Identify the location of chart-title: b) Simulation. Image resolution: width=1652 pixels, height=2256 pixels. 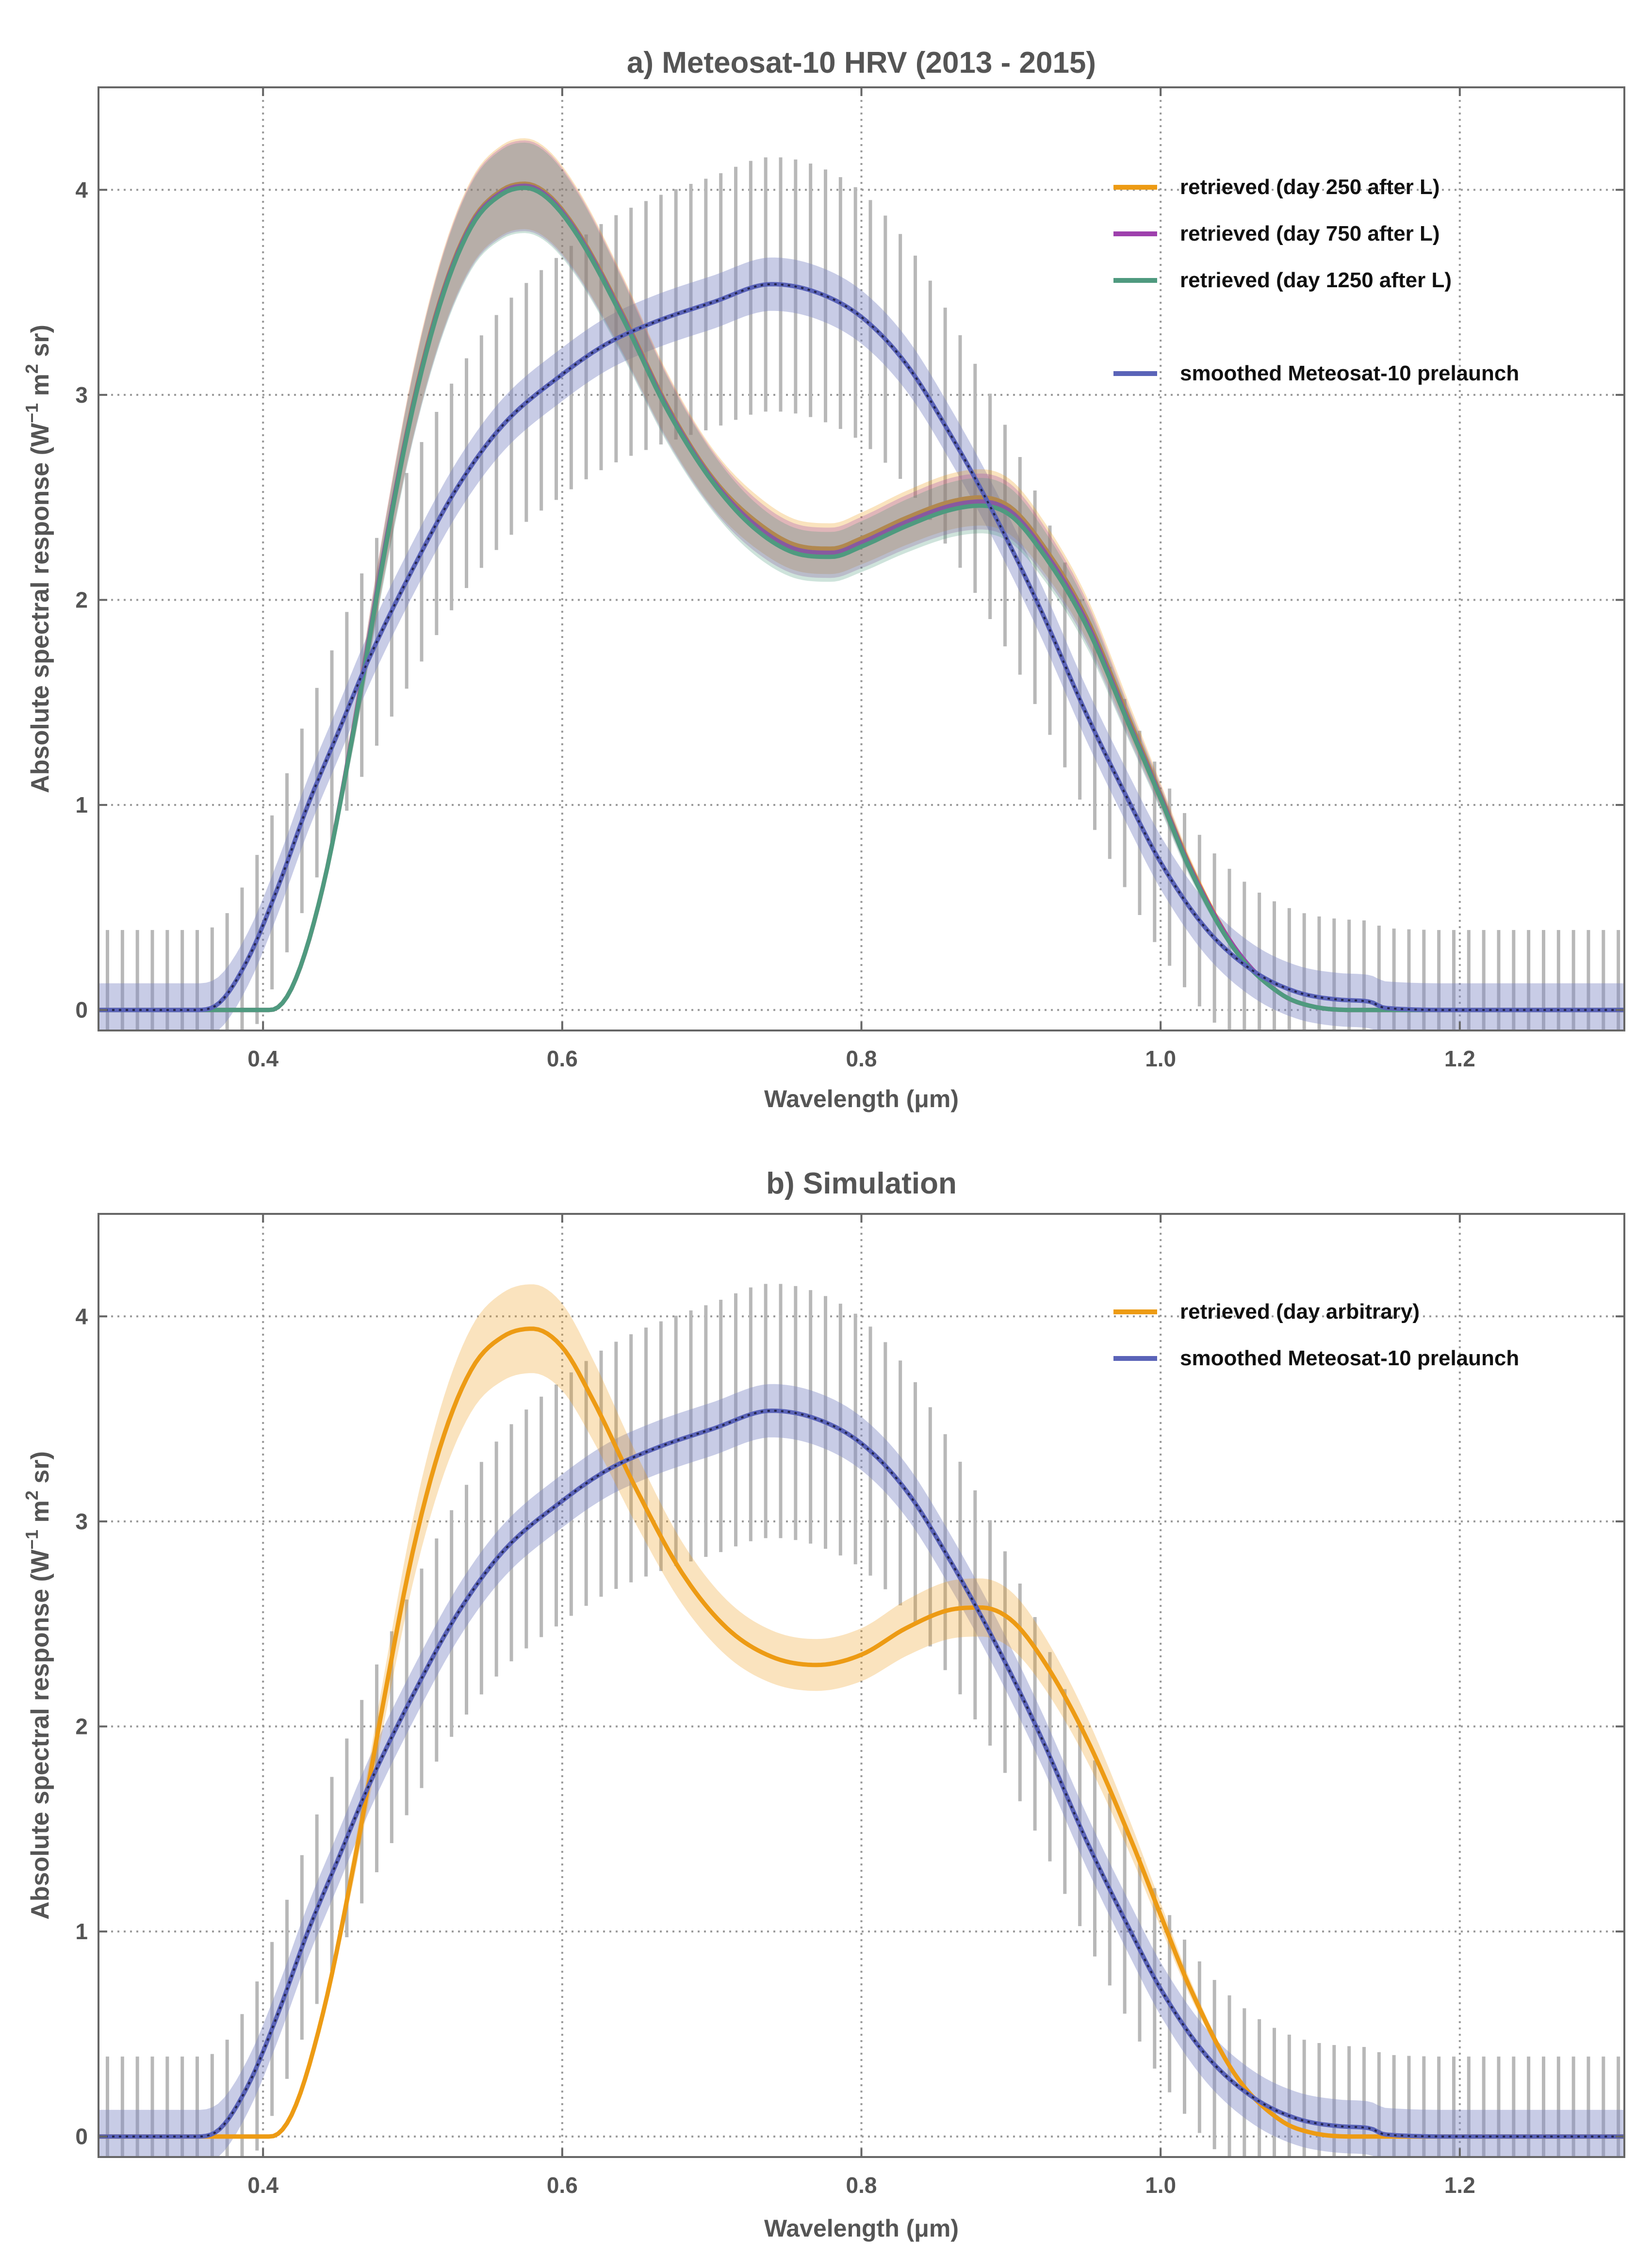
(861, 1183).